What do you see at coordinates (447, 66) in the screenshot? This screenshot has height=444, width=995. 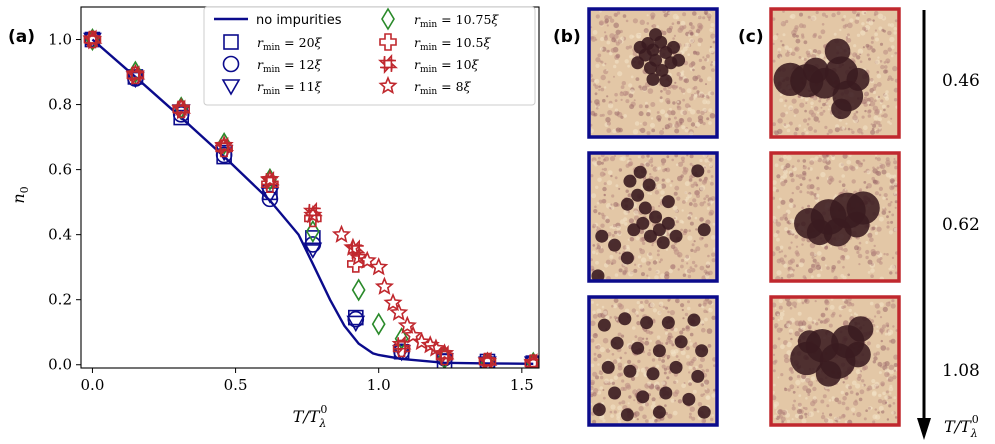 I see `svg-text: rmin = 10ξ` at bounding box center [447, 66].